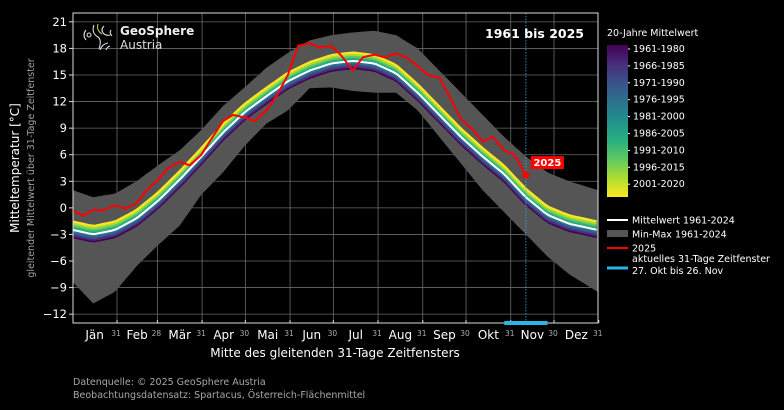  I want to click on legend-label: Mittelwert 1961-2024, so click(683, 221).